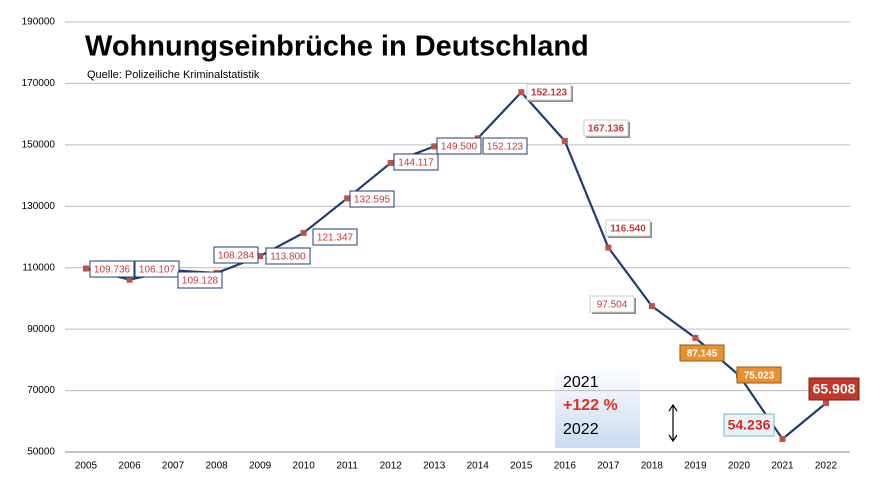 The width and height of the screenshot is (872, 487). I want to click on label-text: 116.540, so click(628, 229).